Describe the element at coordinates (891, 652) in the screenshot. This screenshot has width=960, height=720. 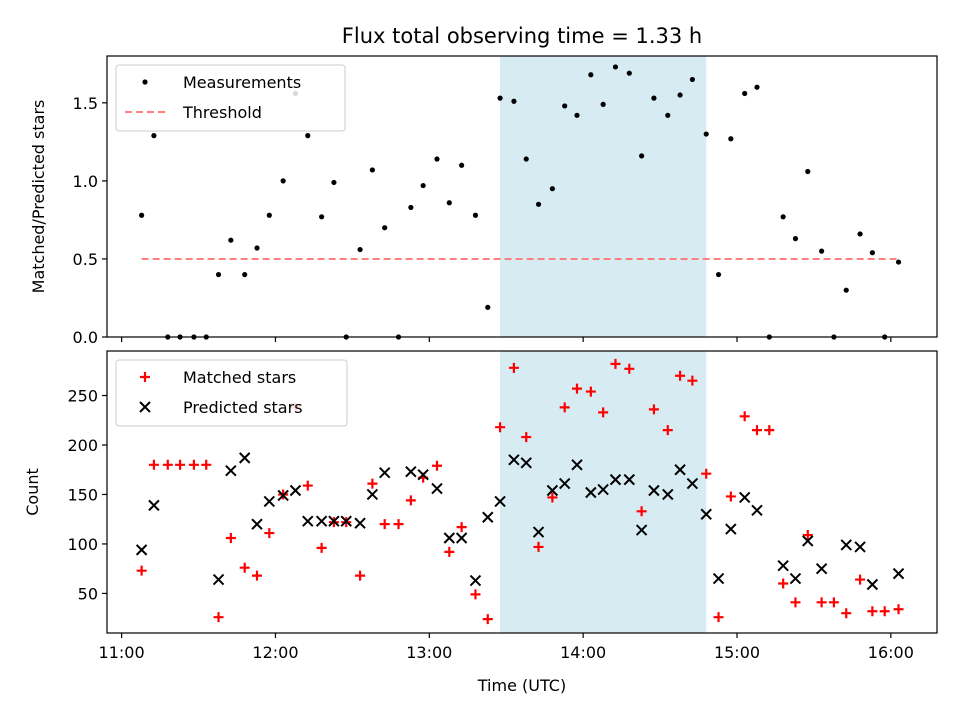
I see `x-tick-label: 16:00` at that location.